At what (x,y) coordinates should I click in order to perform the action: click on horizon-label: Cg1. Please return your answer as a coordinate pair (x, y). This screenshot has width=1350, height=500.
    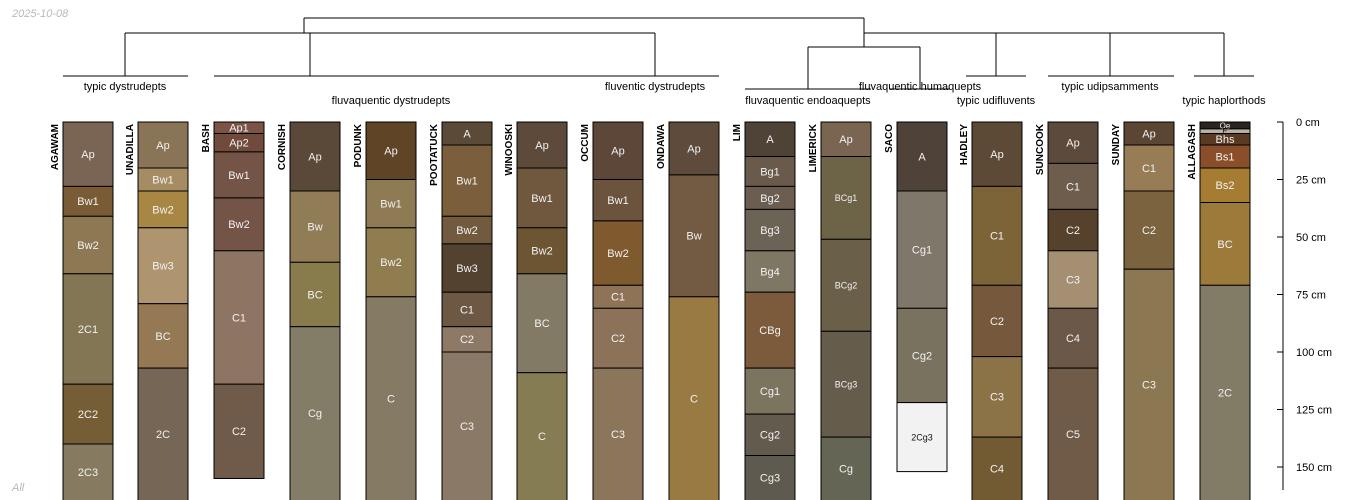
    Looking at the image, I should click on (922, 251).